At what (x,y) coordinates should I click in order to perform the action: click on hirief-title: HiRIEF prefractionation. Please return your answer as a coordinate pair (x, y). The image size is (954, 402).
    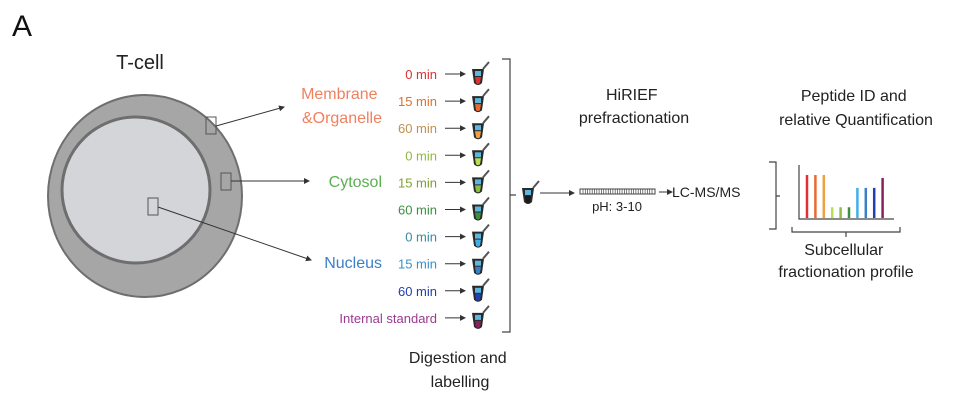
    Looking at the image, I should click on (634, 107).